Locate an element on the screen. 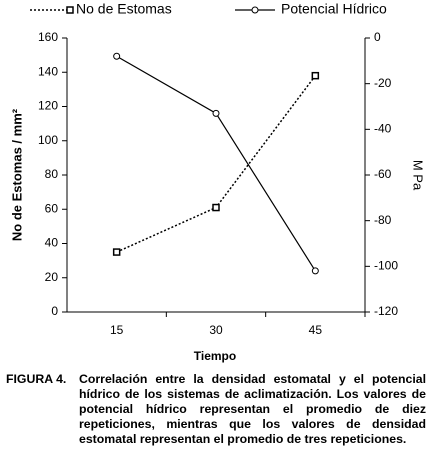 The image size is (430, 471). caption-label: FIGURA 4. is located at coordinates (36, 379).